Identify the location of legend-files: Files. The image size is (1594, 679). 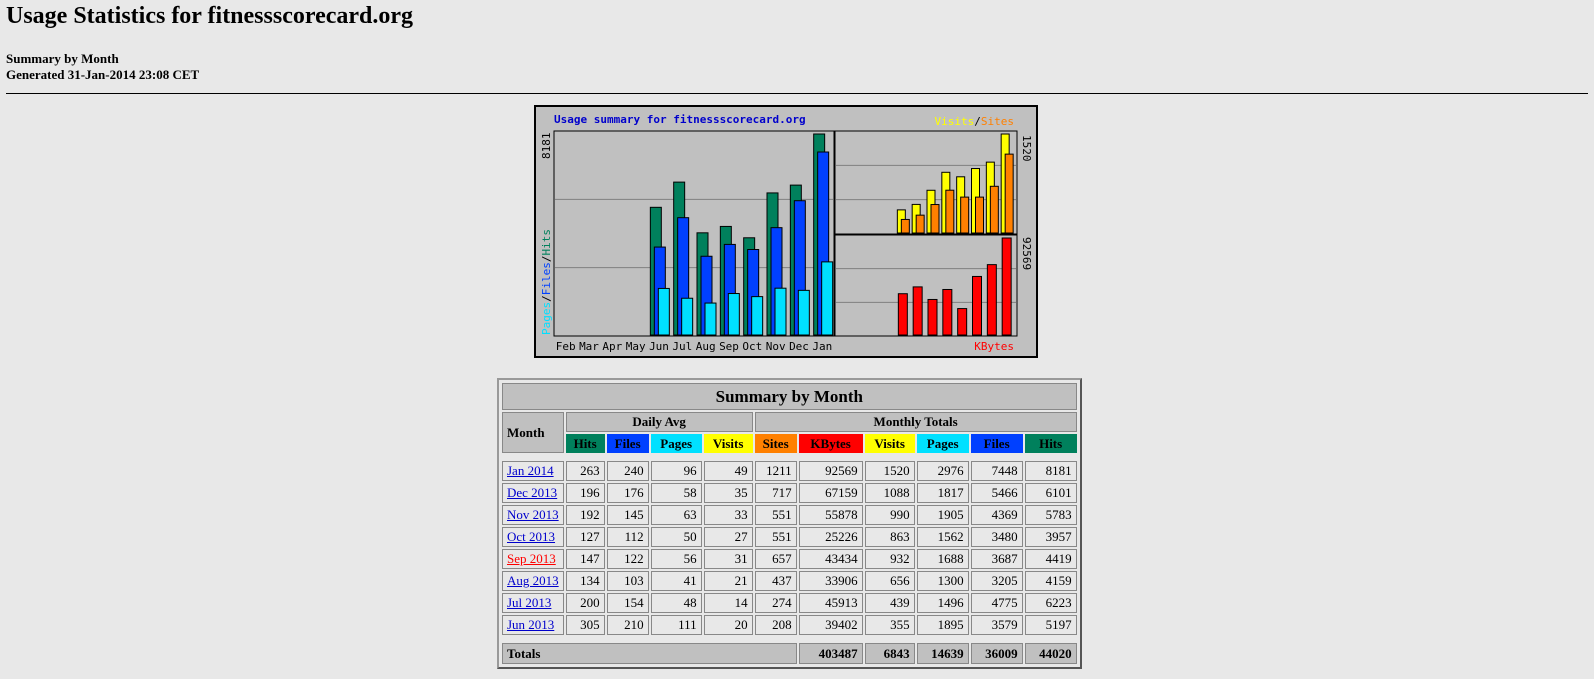
(546, 278).